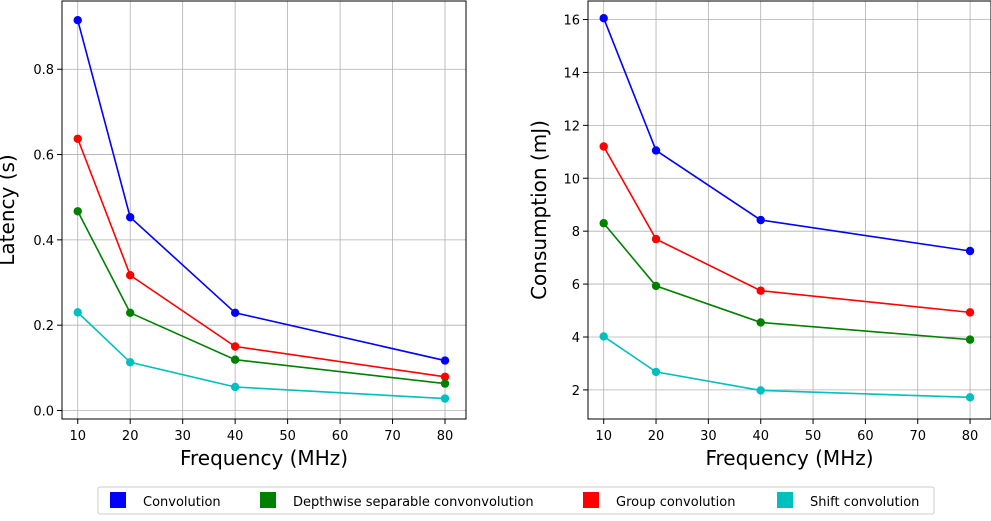 The height and width of the screenshot is (521, 991). I want to click on y-axis-label: Consumption (mJ), so click(539, 210).